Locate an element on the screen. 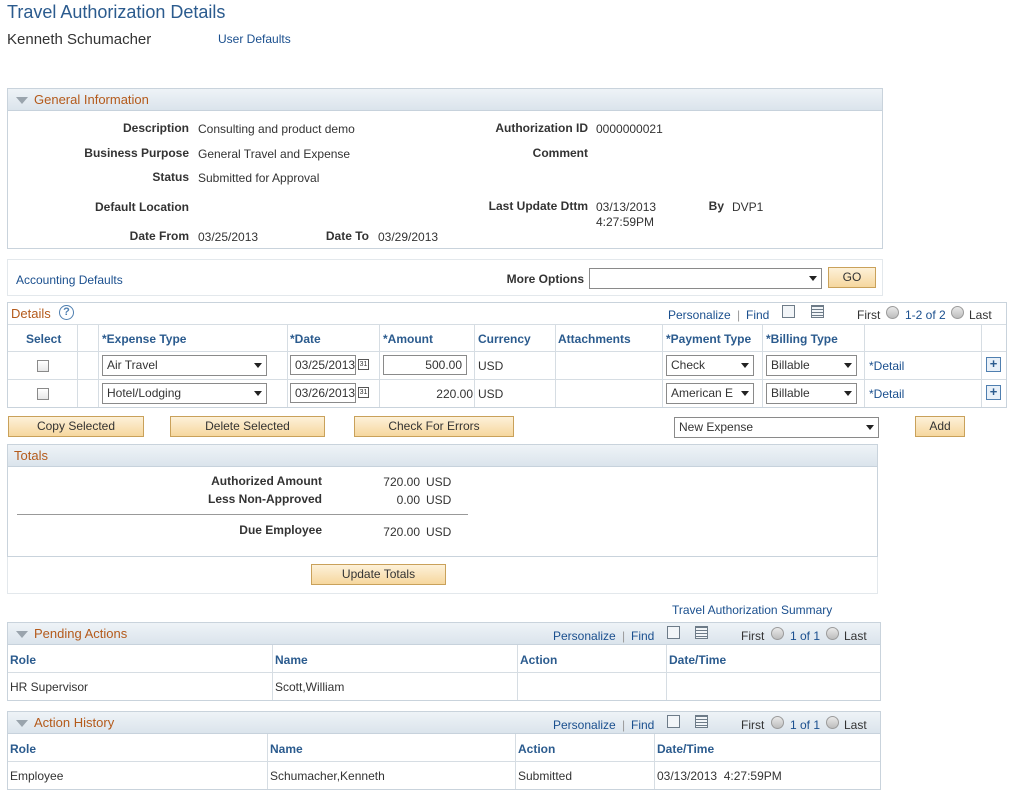 The width and height of the screenshot is (1020, 799). default-location-label: Default Location is located at coordinates (141, 207).